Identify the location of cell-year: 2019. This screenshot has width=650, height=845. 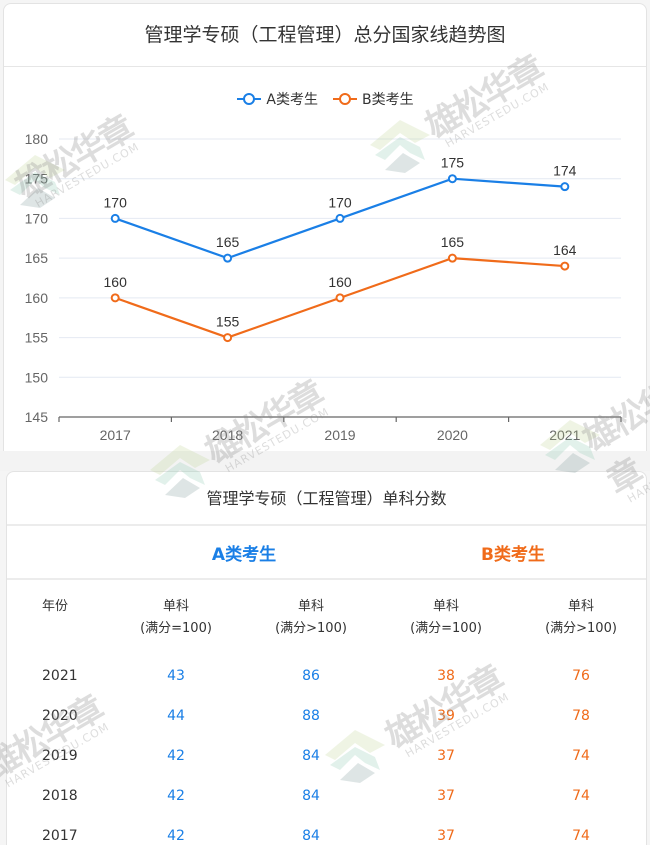
(60, 756).